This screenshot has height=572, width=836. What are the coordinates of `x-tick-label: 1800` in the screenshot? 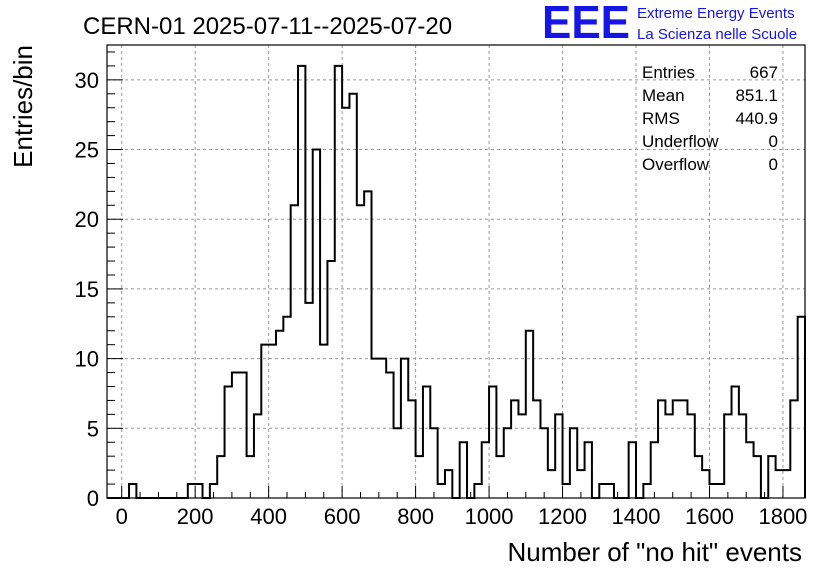 It's located at (782, 516).